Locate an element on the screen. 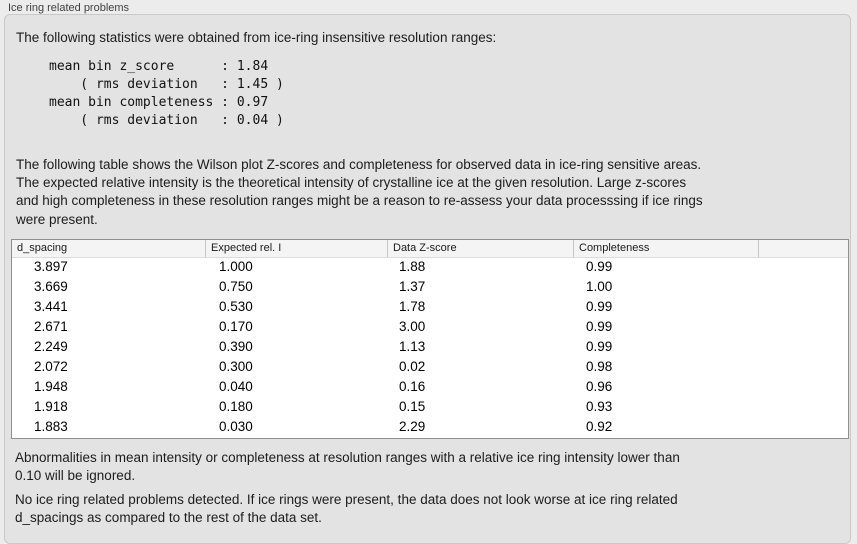 The width and height of the screenshot is (857, 544). table-cell: 1.00 is located at coordinates (599, 286).